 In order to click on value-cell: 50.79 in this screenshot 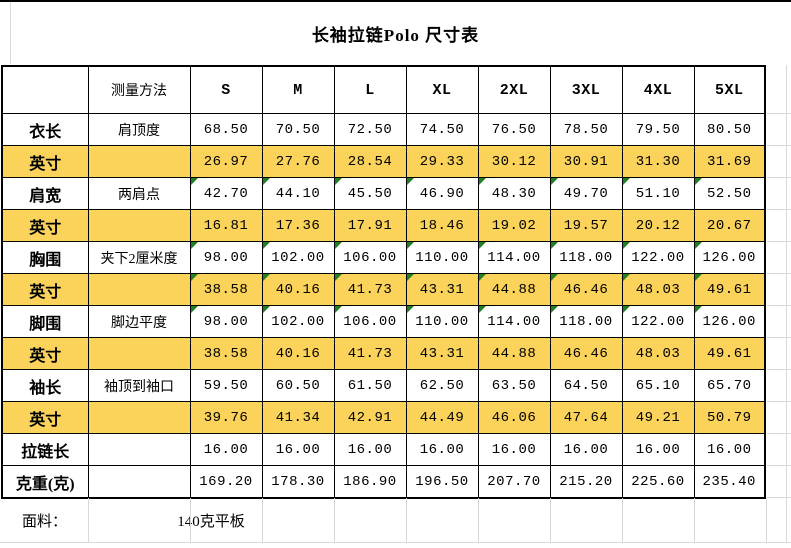, I will do `click(729, 417)`.